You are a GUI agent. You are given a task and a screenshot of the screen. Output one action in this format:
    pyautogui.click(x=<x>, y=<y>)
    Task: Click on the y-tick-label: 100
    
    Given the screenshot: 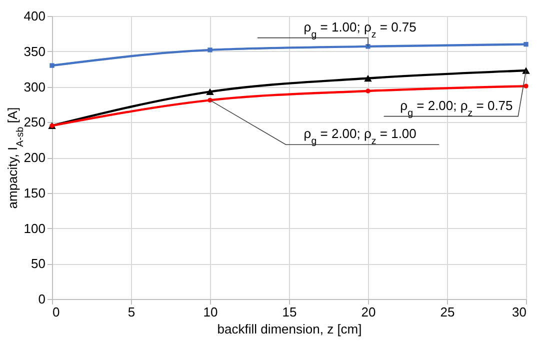 What is the action you would take?
    pyautogui.click(x=35, y=228)
    